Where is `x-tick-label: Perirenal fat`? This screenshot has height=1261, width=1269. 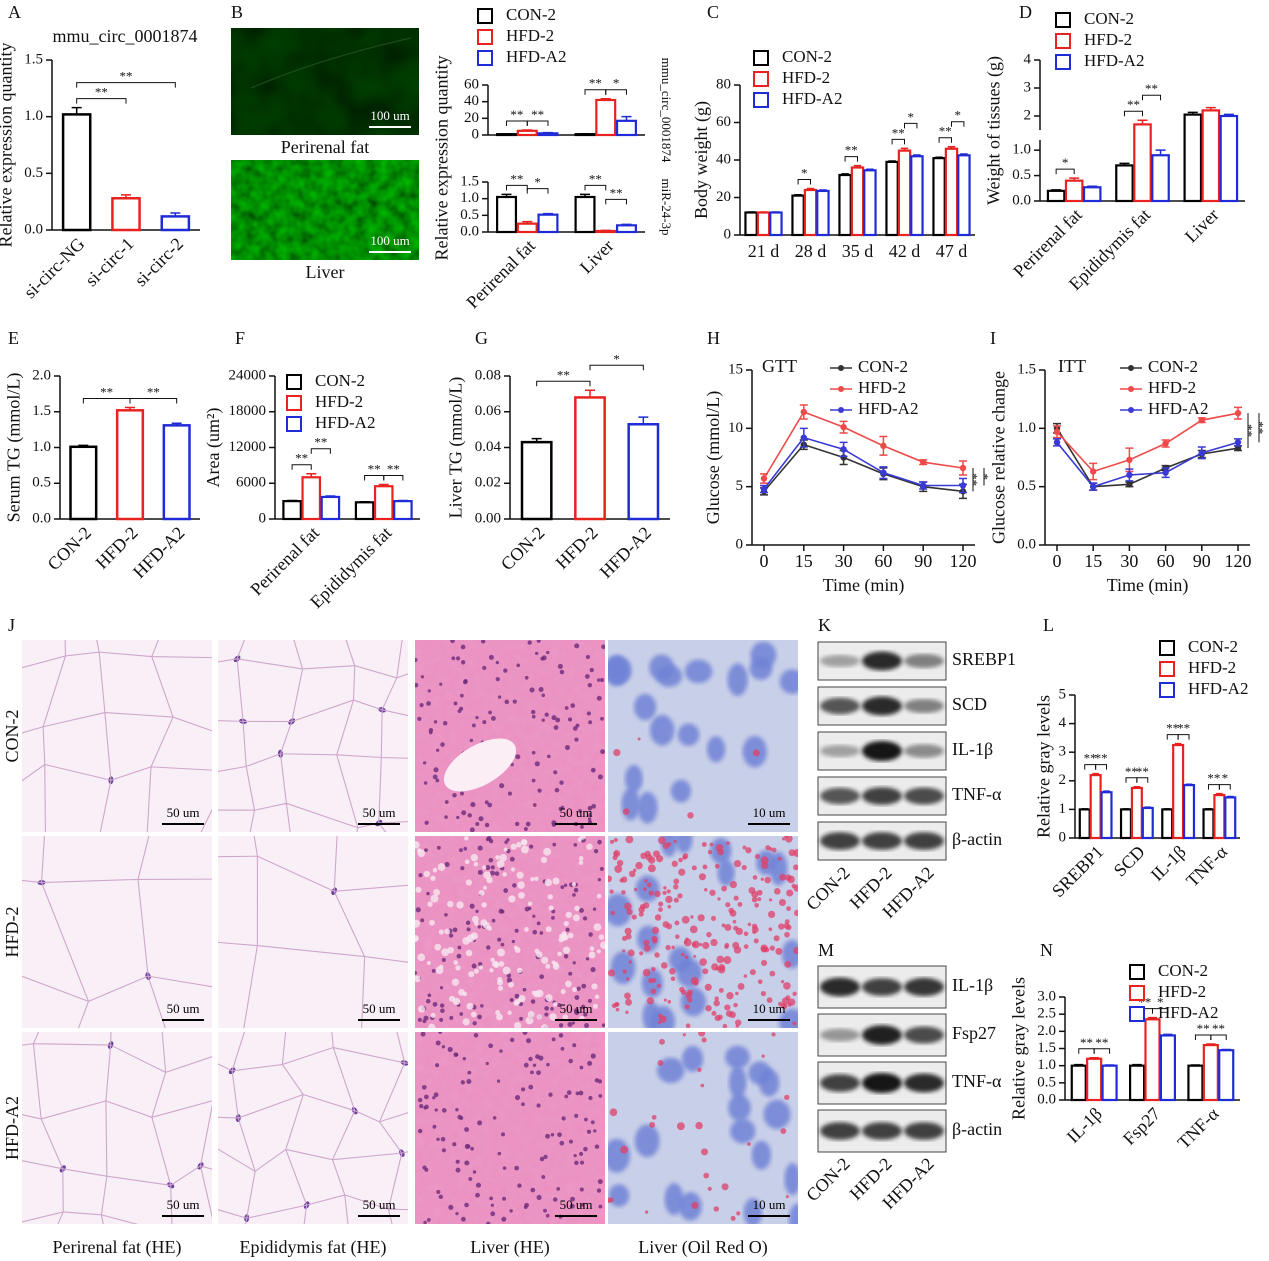
x-tick-label: Perirenal fat is located at coordinates (500, 274).